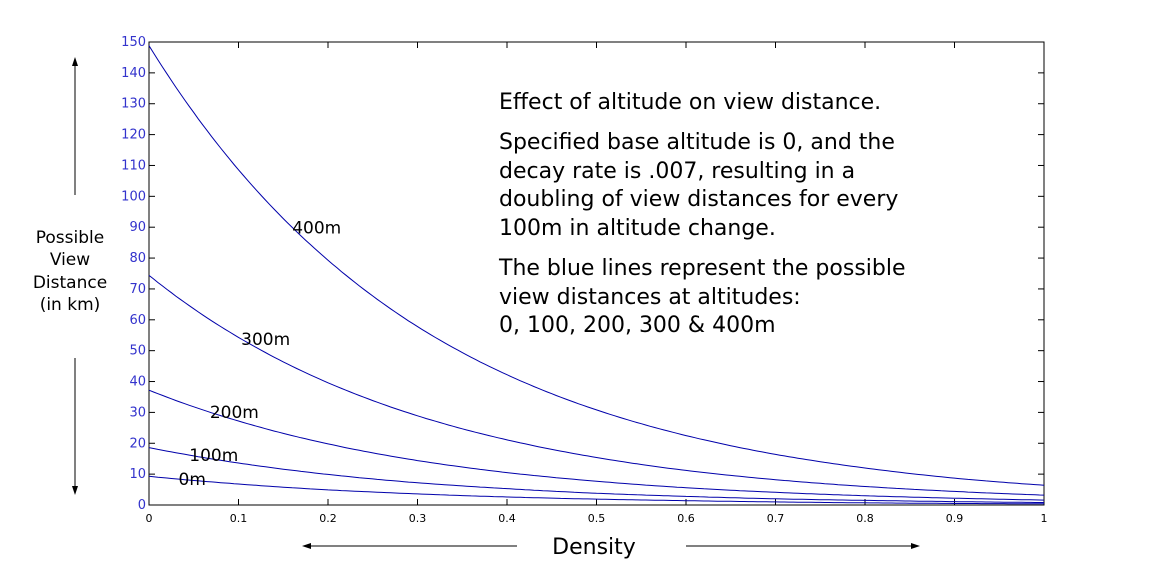  I want to click on y-tick-label: 50, so click(137, 351).